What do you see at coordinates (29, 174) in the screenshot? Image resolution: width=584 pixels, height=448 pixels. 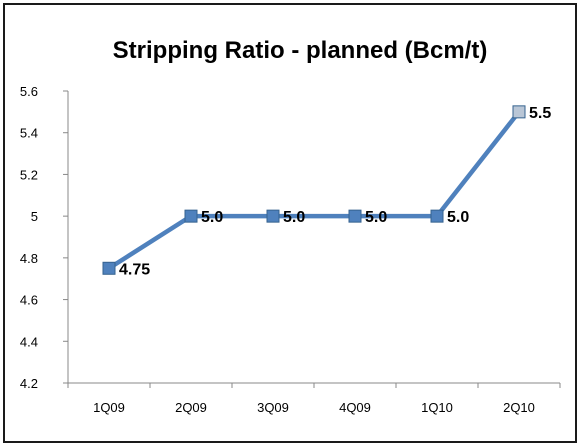 I see `y-tick-label: 5.2` at bounding box center [29, 174].